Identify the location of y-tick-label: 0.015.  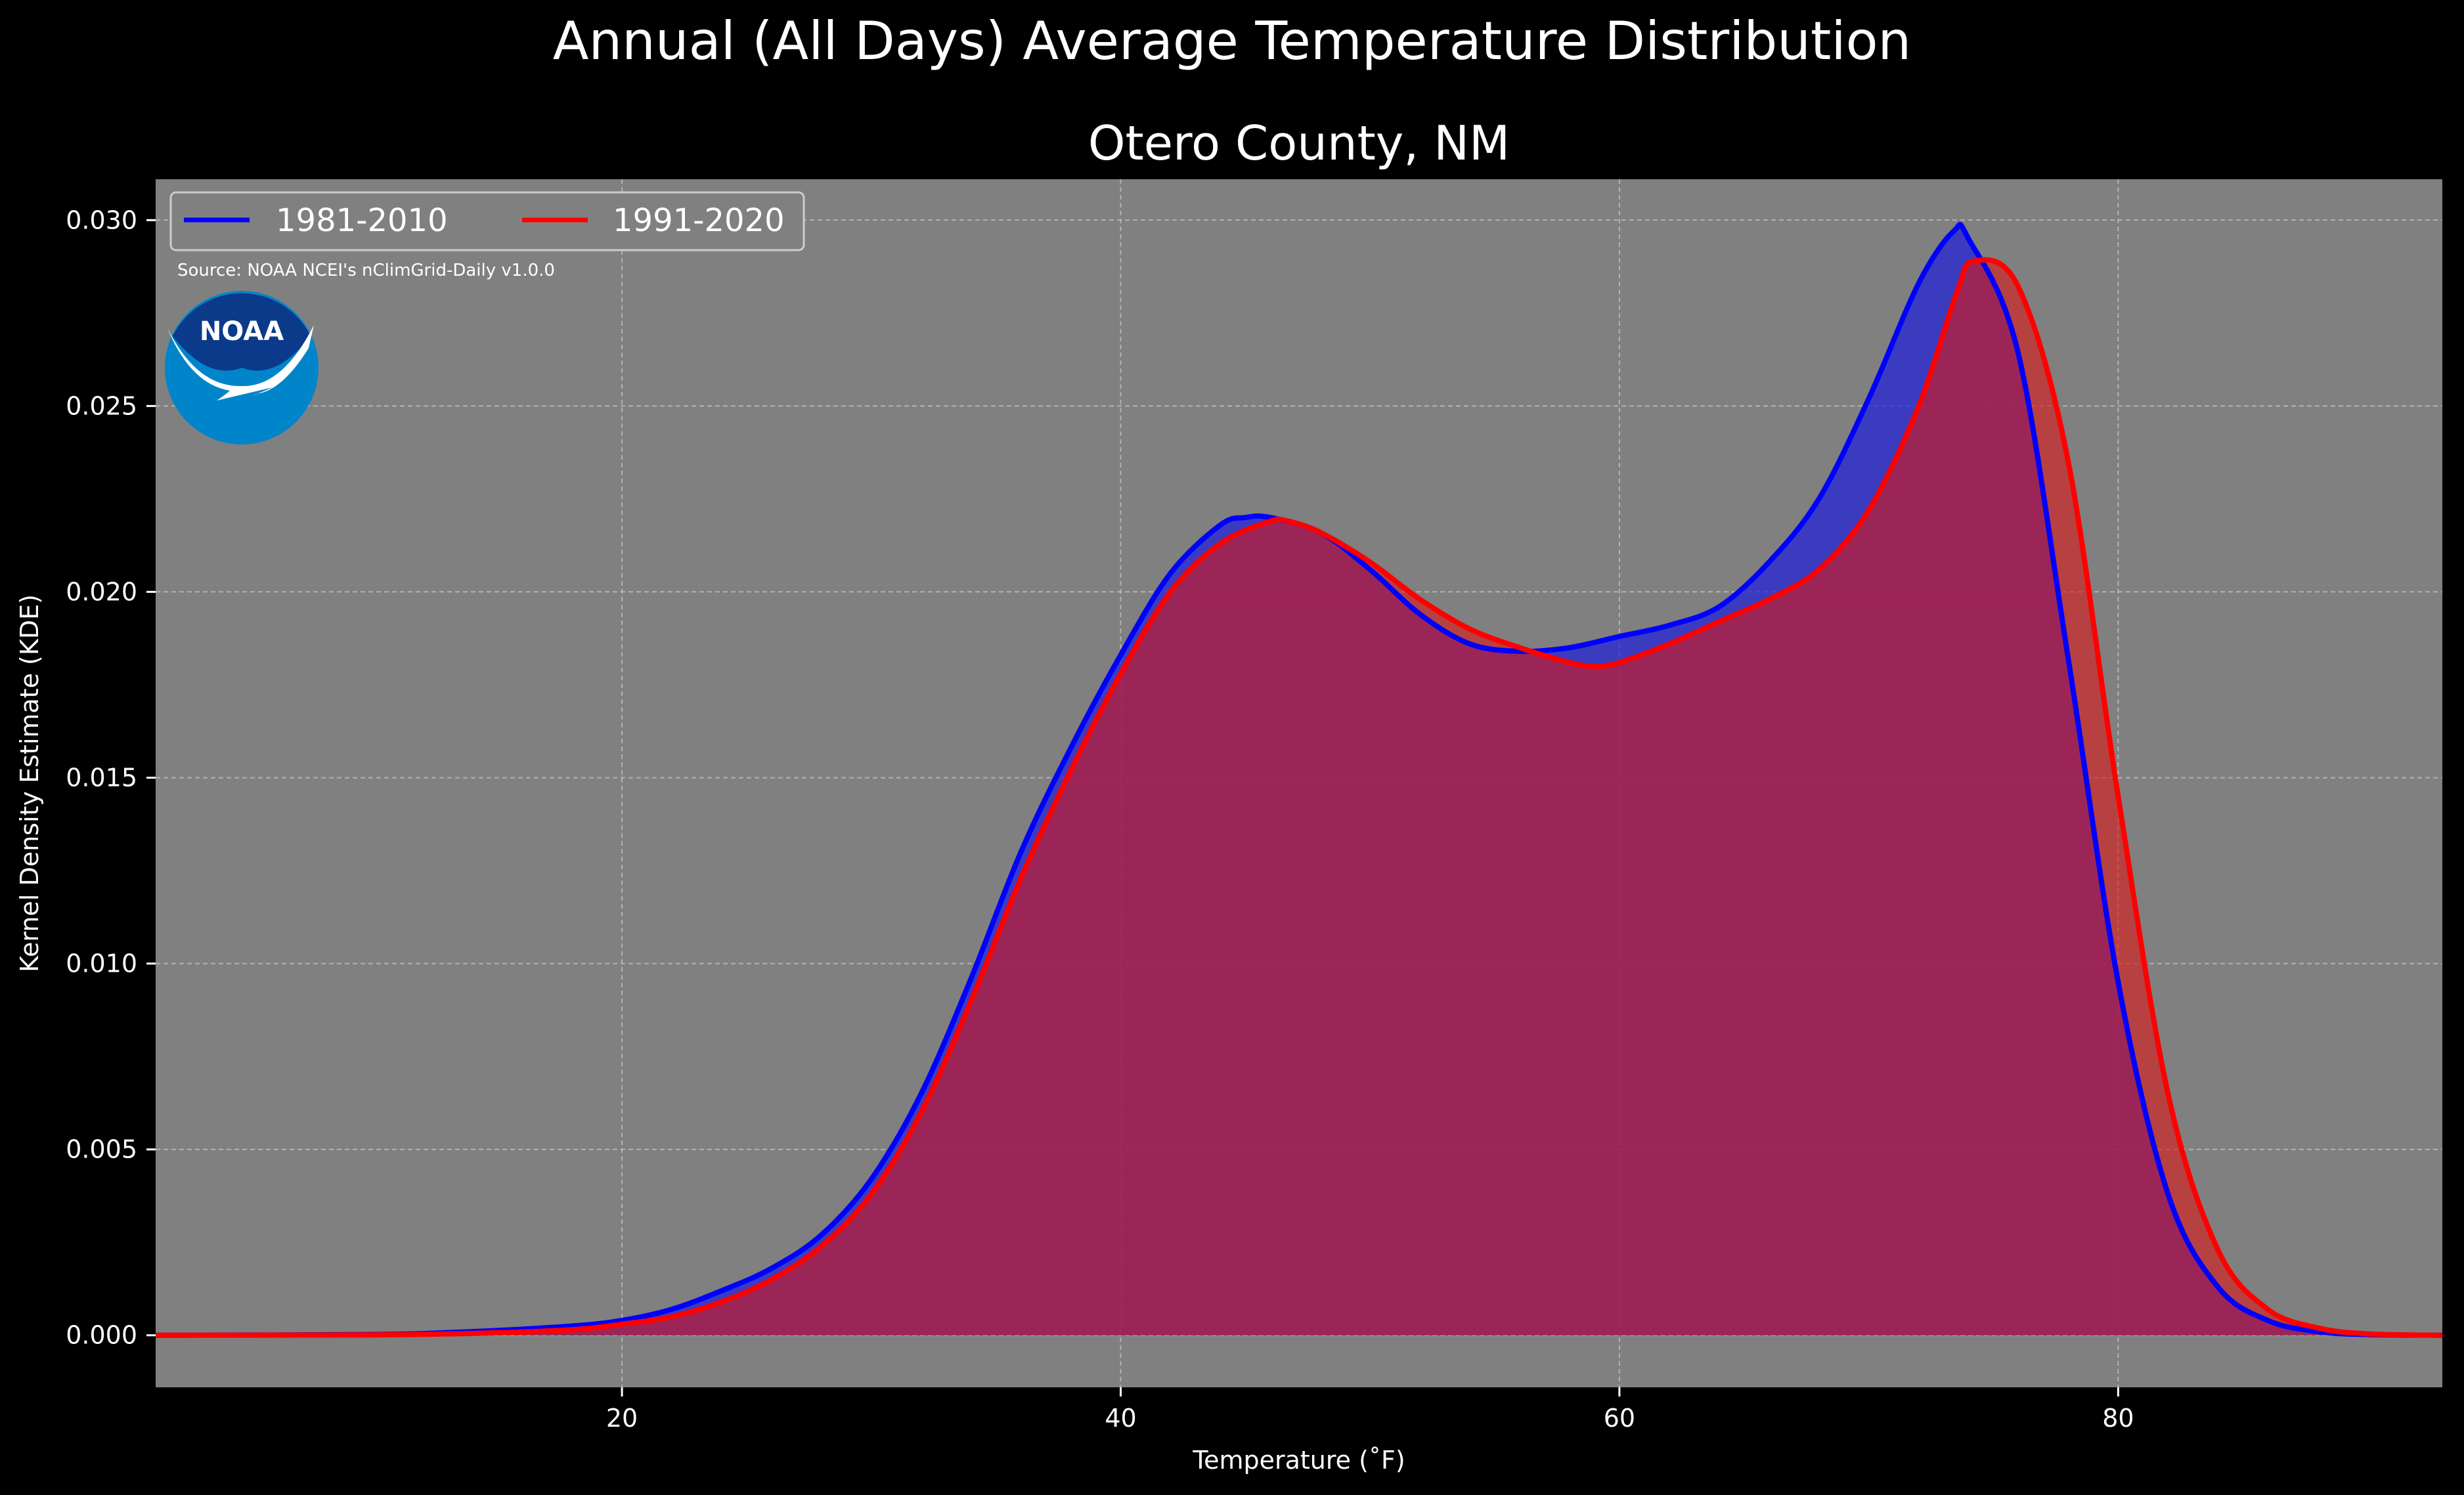
(101, 778).